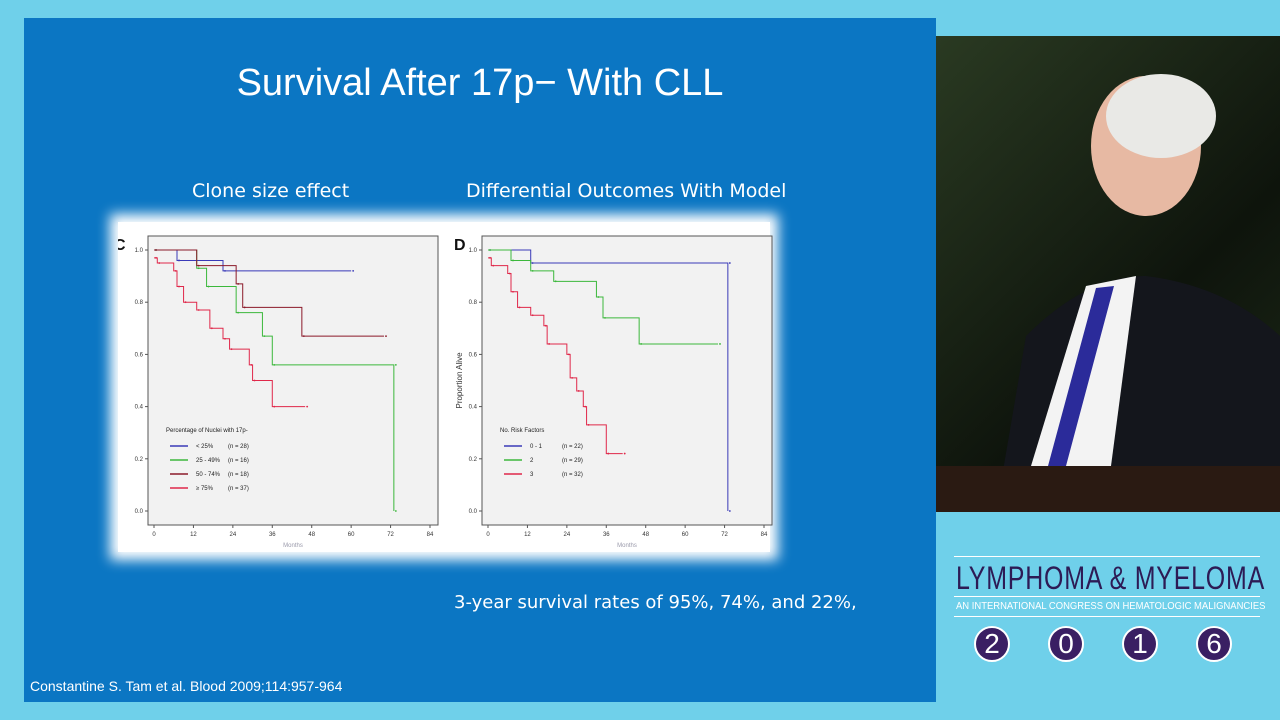  Describe the element at coordinates (238, 447) in the screenshot. I see `legend-count: (n = 28)` at that location.